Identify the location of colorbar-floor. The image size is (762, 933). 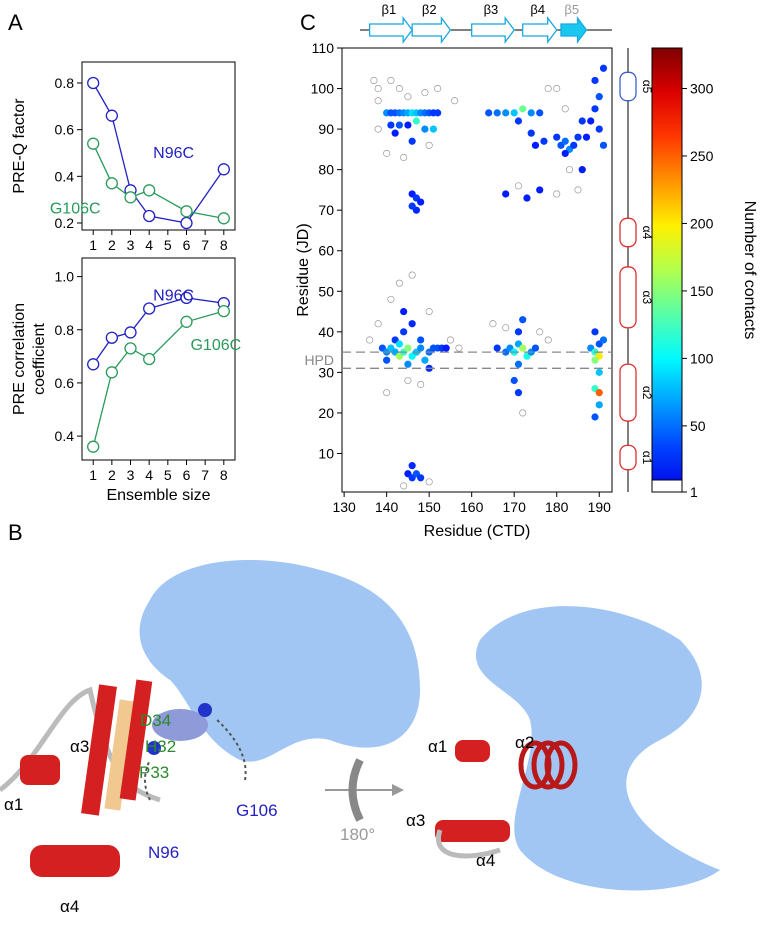
(667, 486).